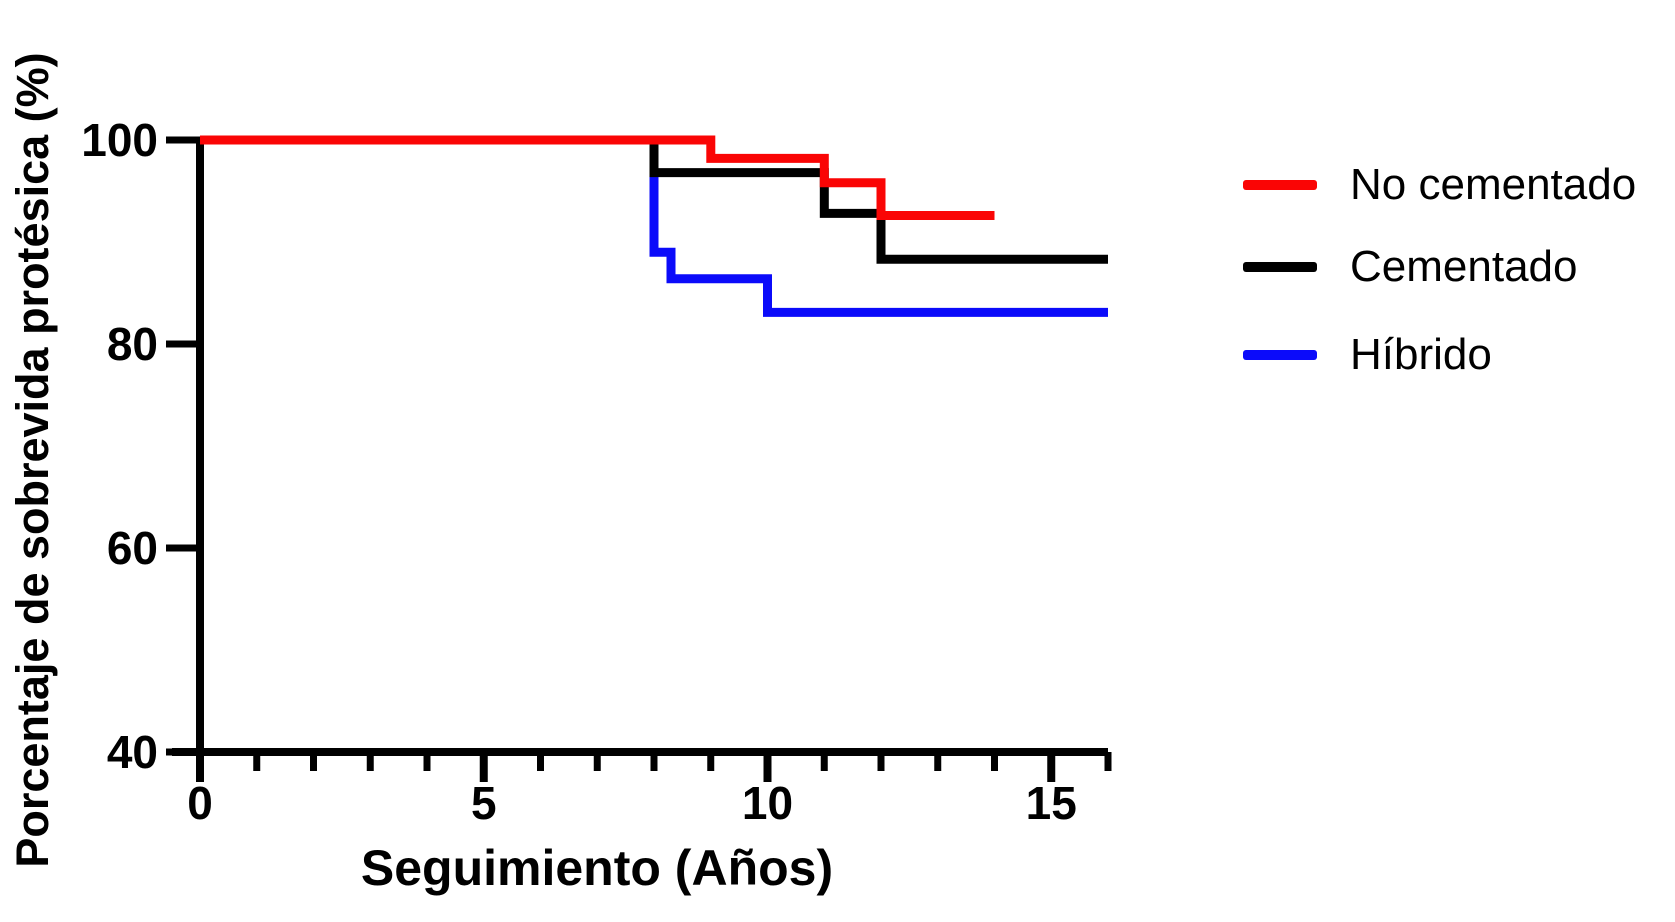  Describe the element at coordinates (132, 548) in the screenshot. I see `y-tick-label: 60` at that location.